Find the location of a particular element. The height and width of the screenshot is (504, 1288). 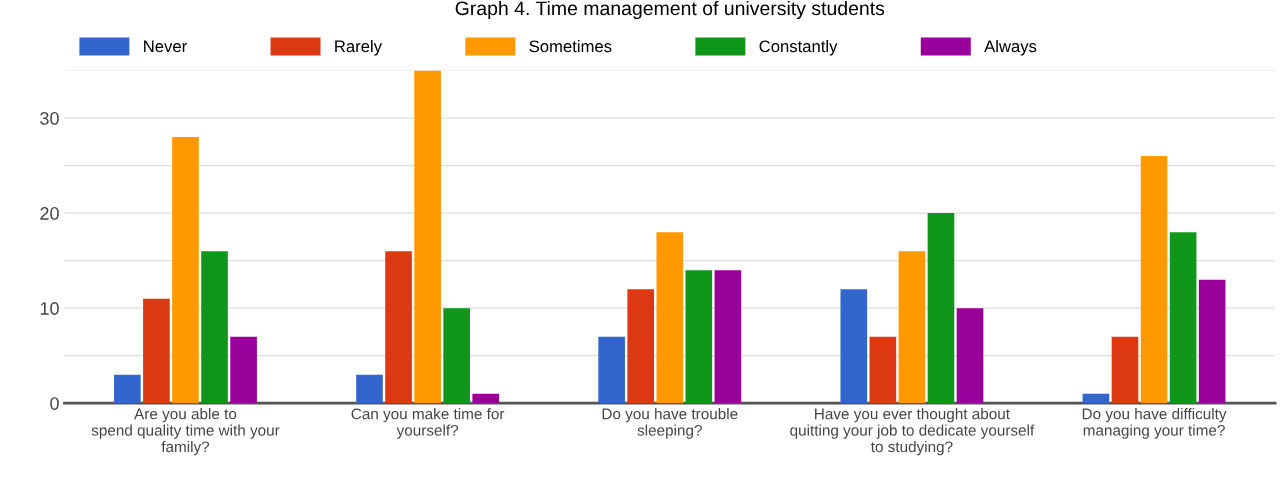

legend-label: Never is located at coordinates (165, 46).